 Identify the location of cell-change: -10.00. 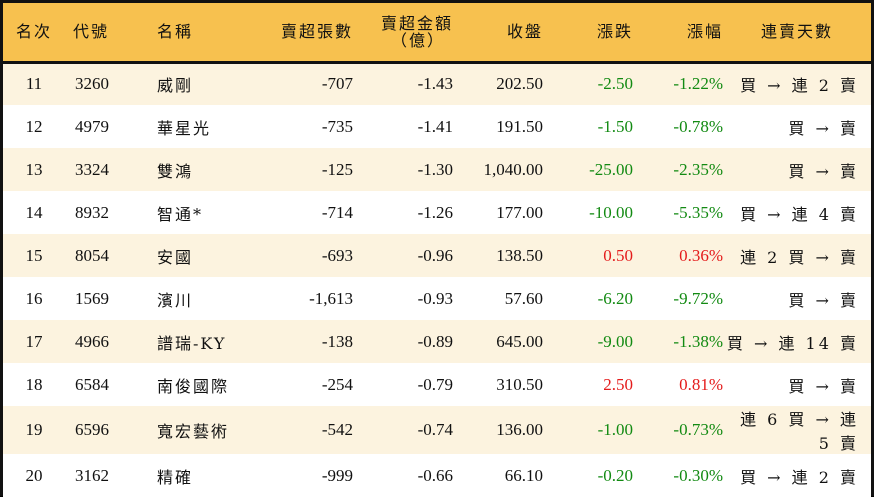
(611, 212).